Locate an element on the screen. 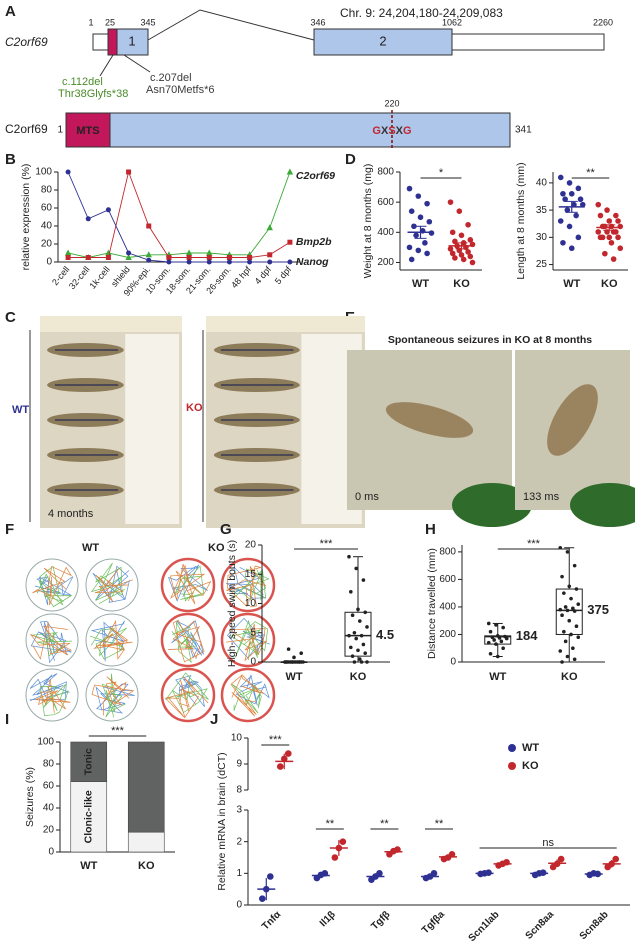 The image size is (635, 941). mutation: c.112del is located at coordinates (82, 82).